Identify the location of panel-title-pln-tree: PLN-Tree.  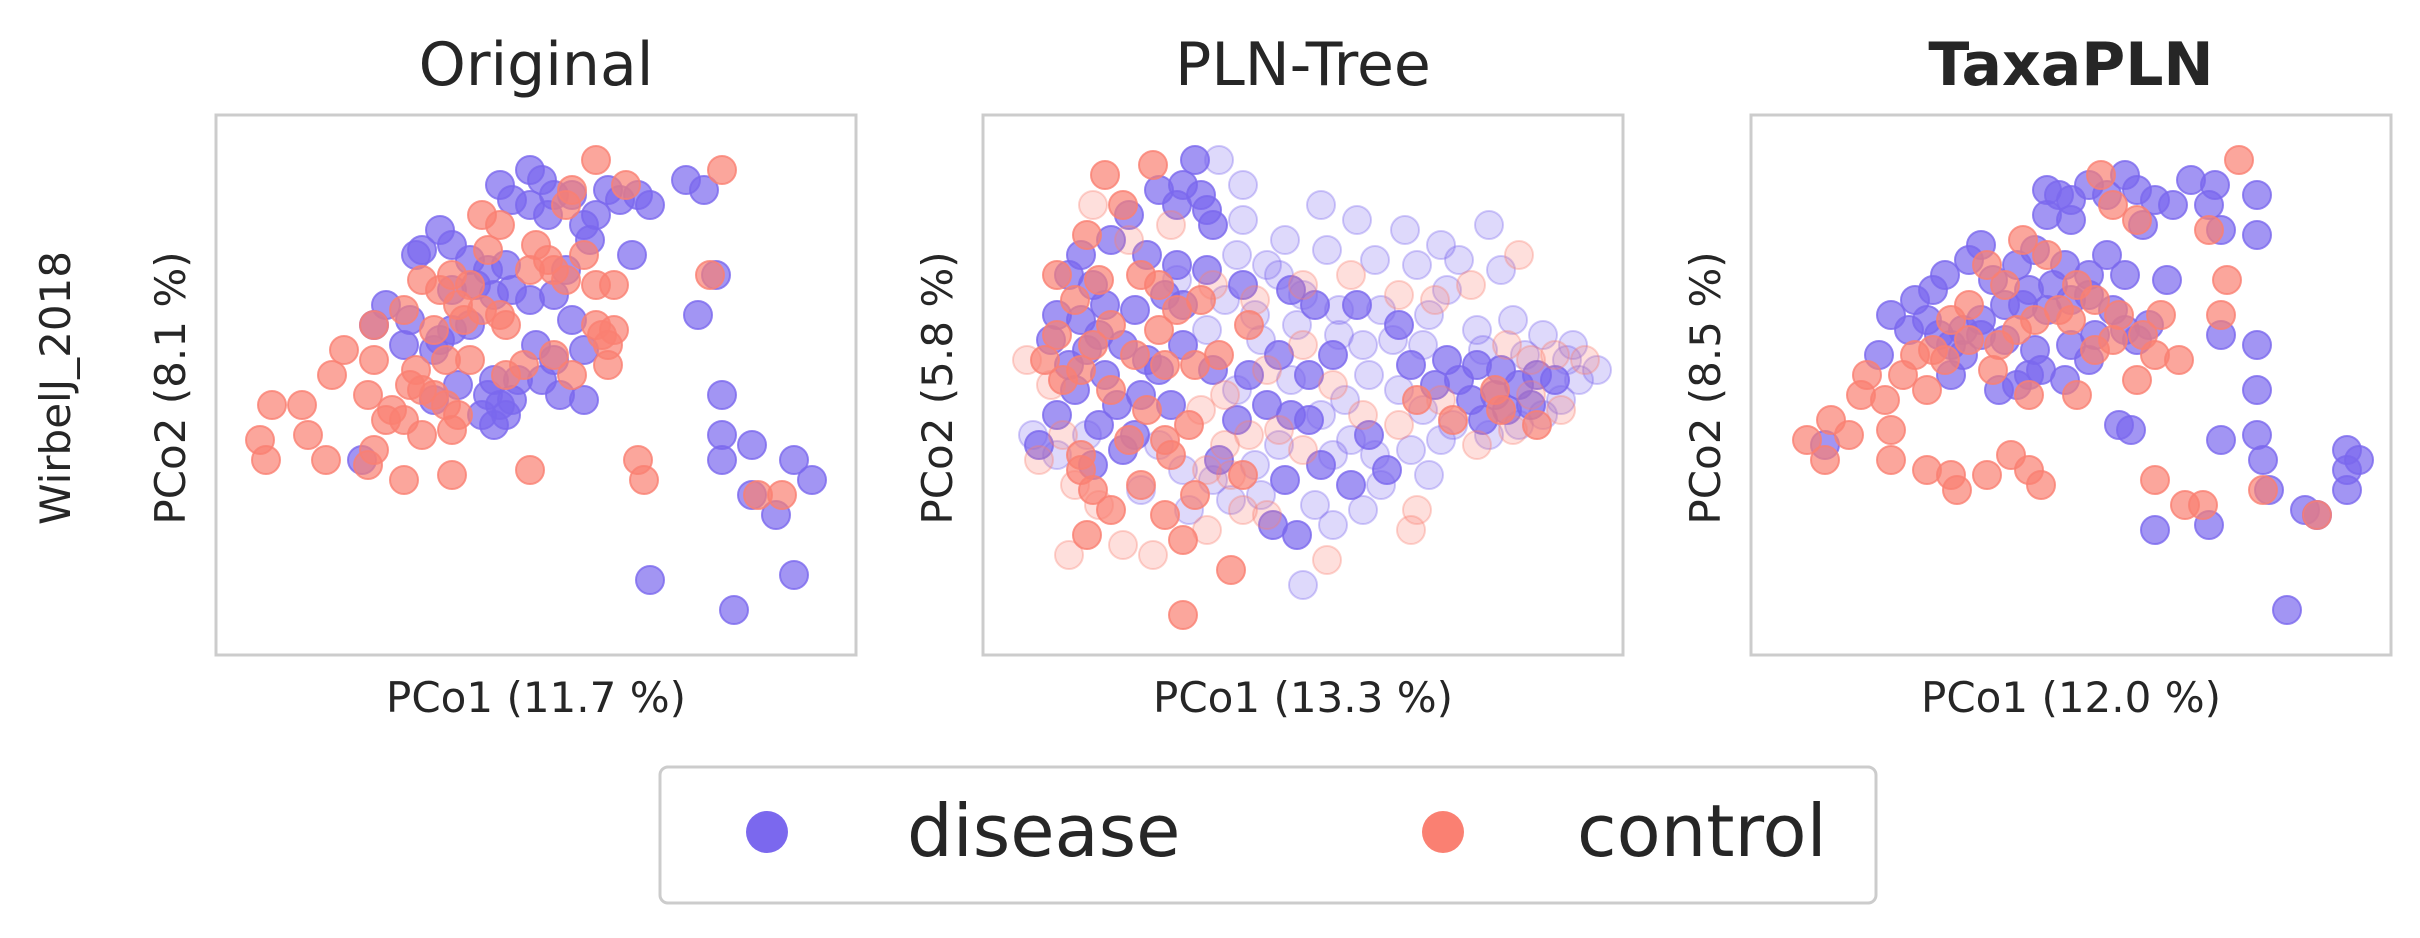
(1303, 65).